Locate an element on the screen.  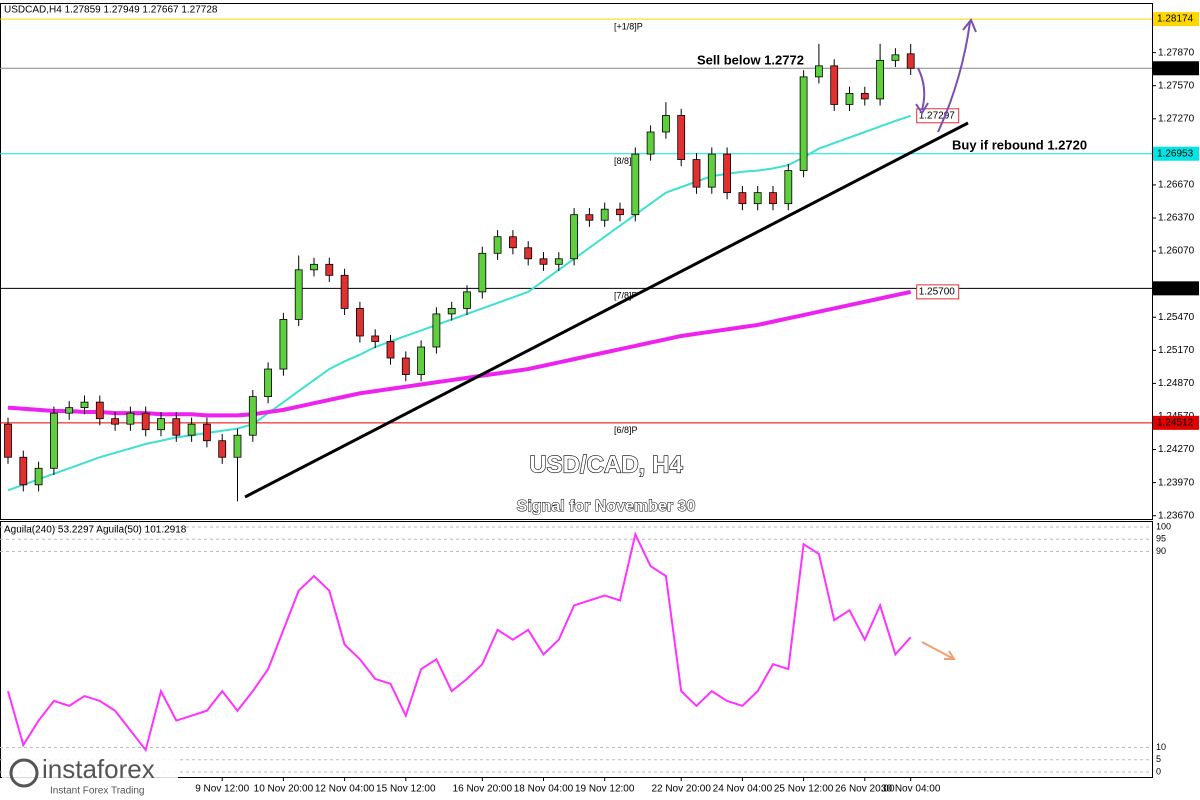
y-tick-label: 1.26670 is located at coordinates (1176, 185).